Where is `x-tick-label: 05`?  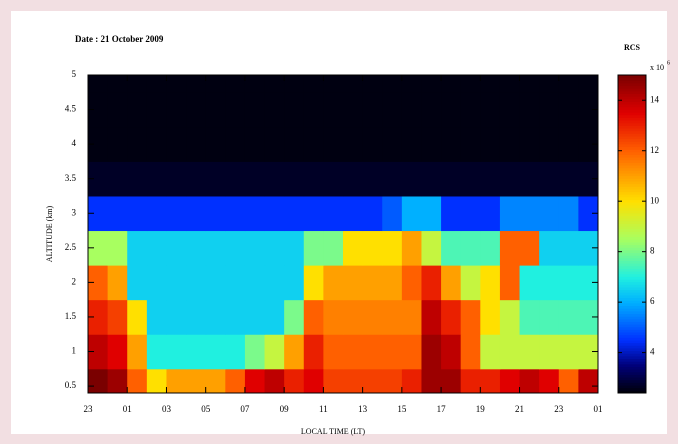
x-tick-label: 05 is located at coordinates (206, 409).